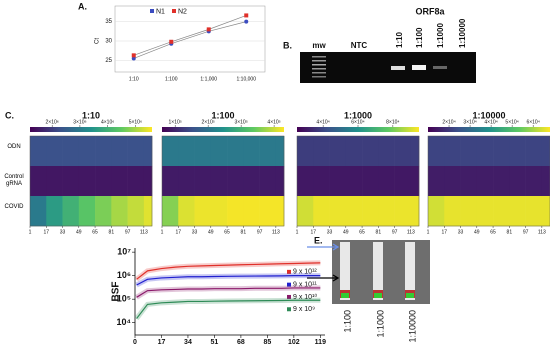 The image size is (550, 353). Describe the element at coordinates (319, 45) in the screenshot. I see `gel-lane-label: mw` at that location.